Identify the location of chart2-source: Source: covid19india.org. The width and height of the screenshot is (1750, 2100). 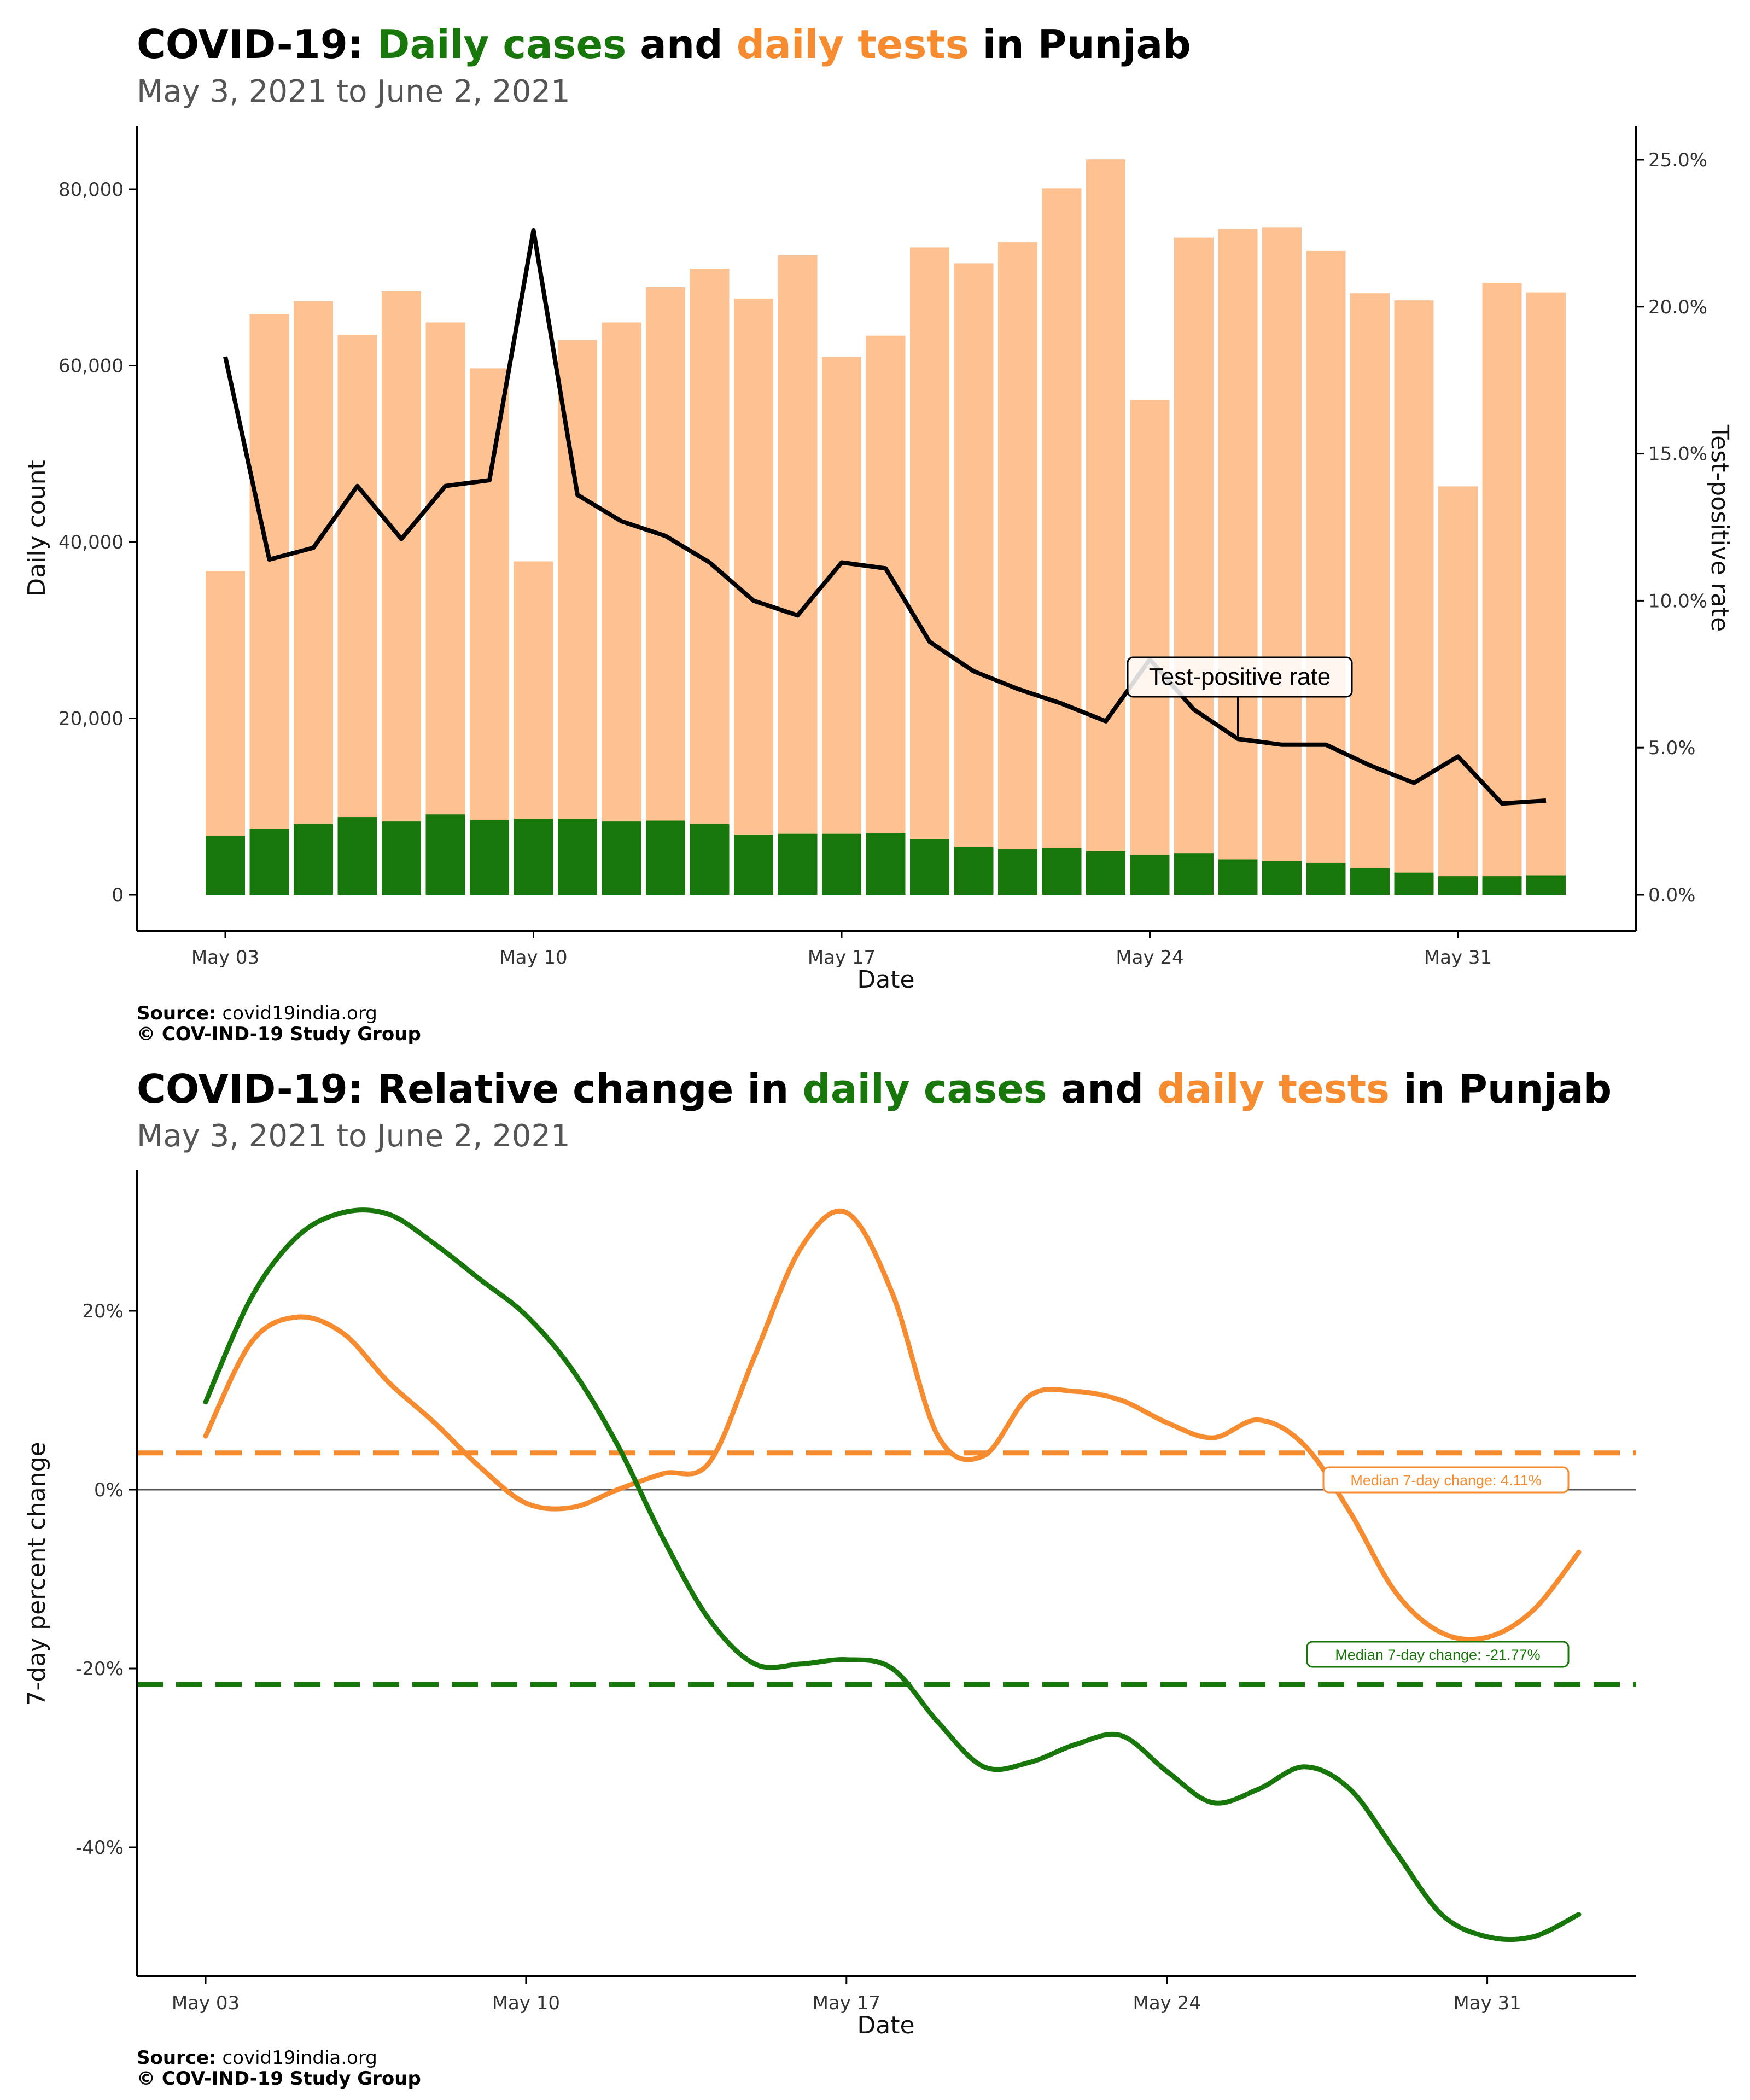
(257, 2058).